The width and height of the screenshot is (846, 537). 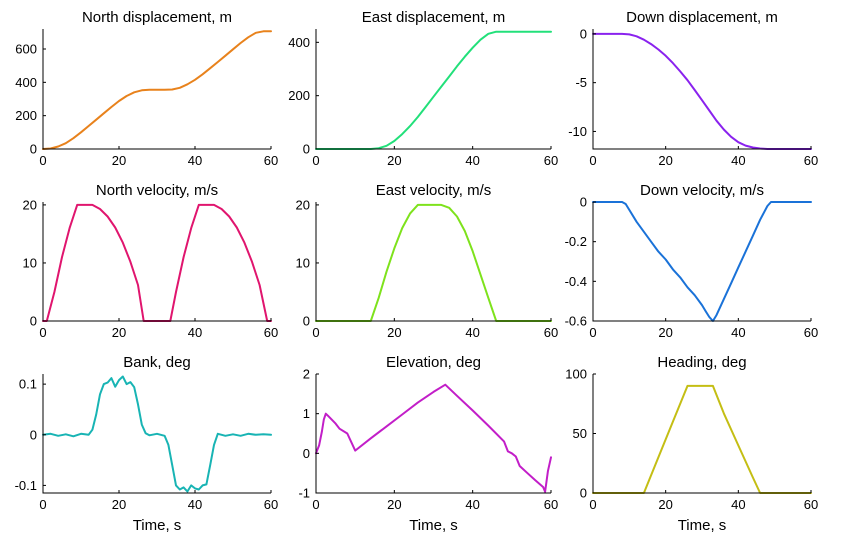 What do you see at coordinates (433, 17) in the screenshot?
I see `chart-title: East displacement, m` at bounding box center [433, 17].